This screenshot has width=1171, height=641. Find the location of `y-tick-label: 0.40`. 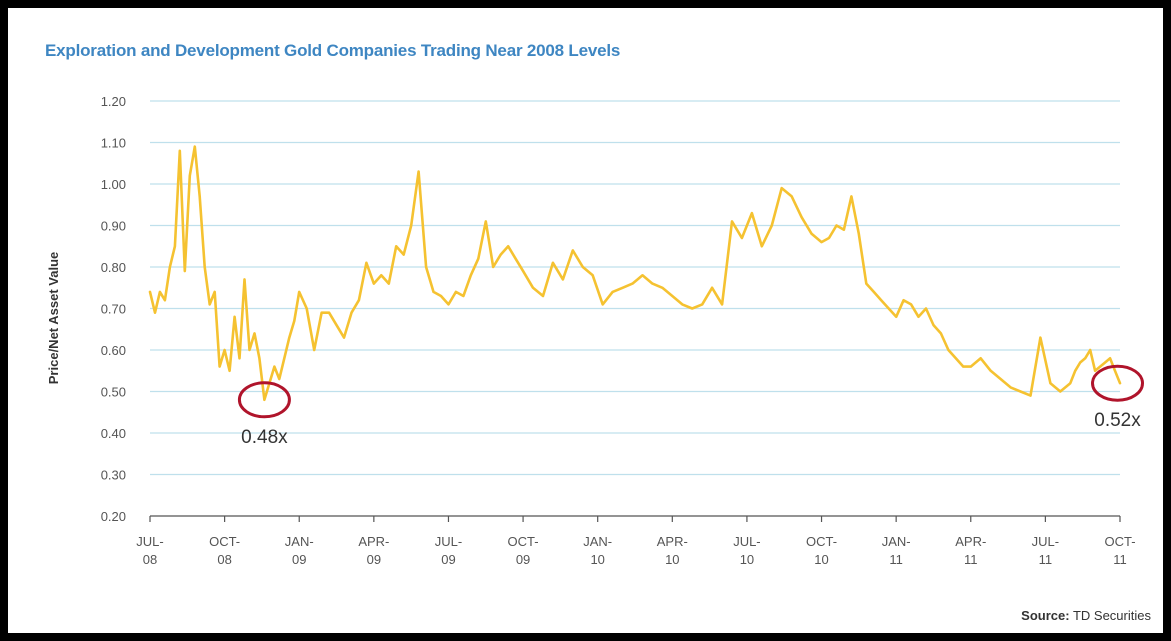

y-tick-label: 0.40 is located at coordinates (113, 433).